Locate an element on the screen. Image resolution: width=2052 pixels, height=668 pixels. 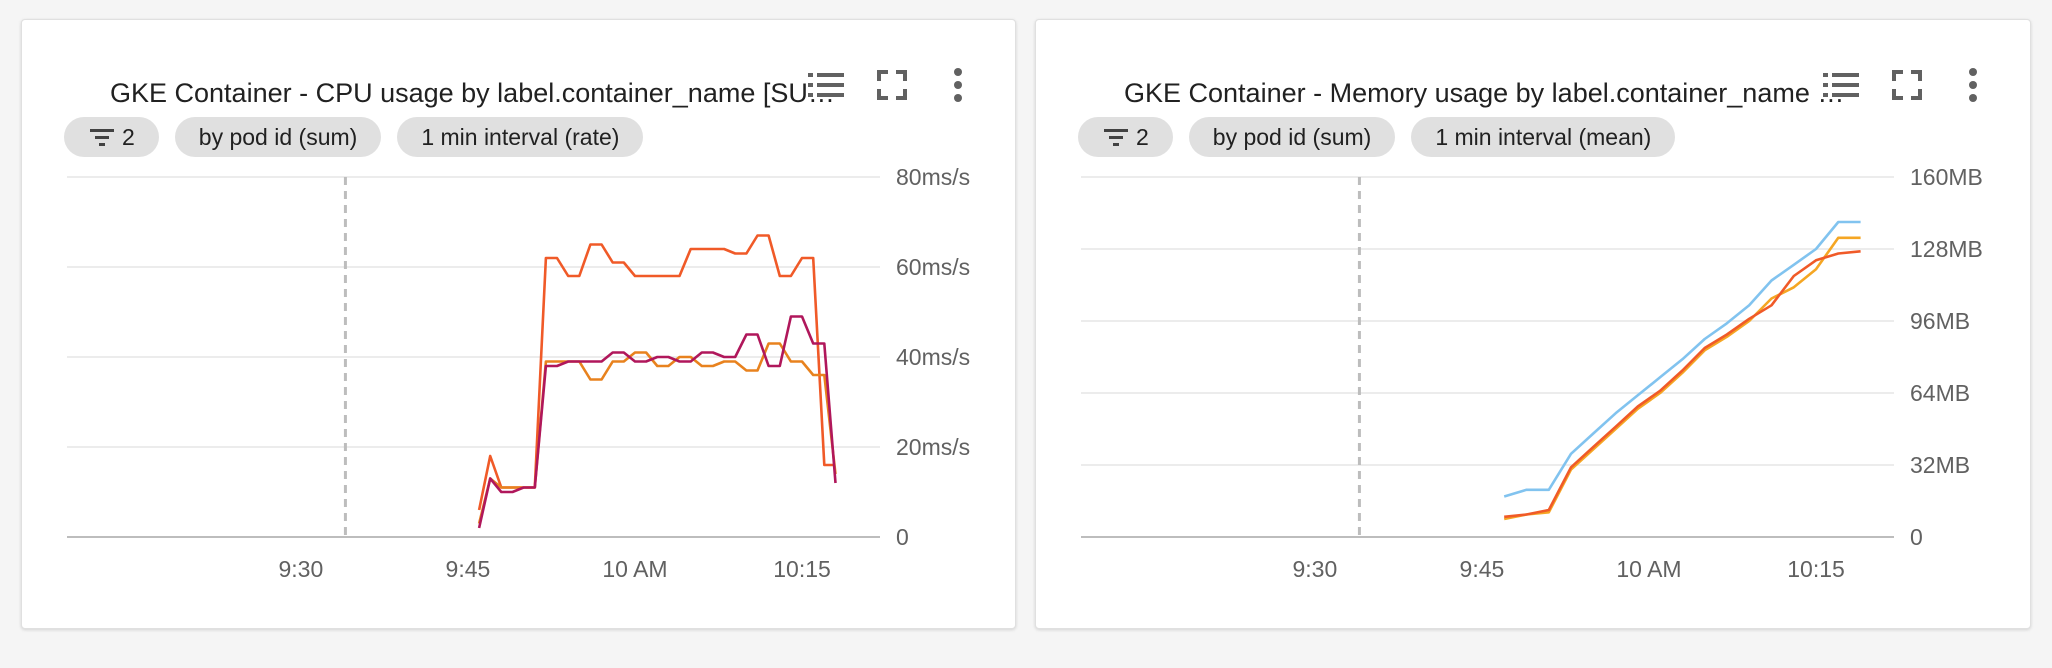
y-tick-label: 64MB is located at coordinates (1940, 393).